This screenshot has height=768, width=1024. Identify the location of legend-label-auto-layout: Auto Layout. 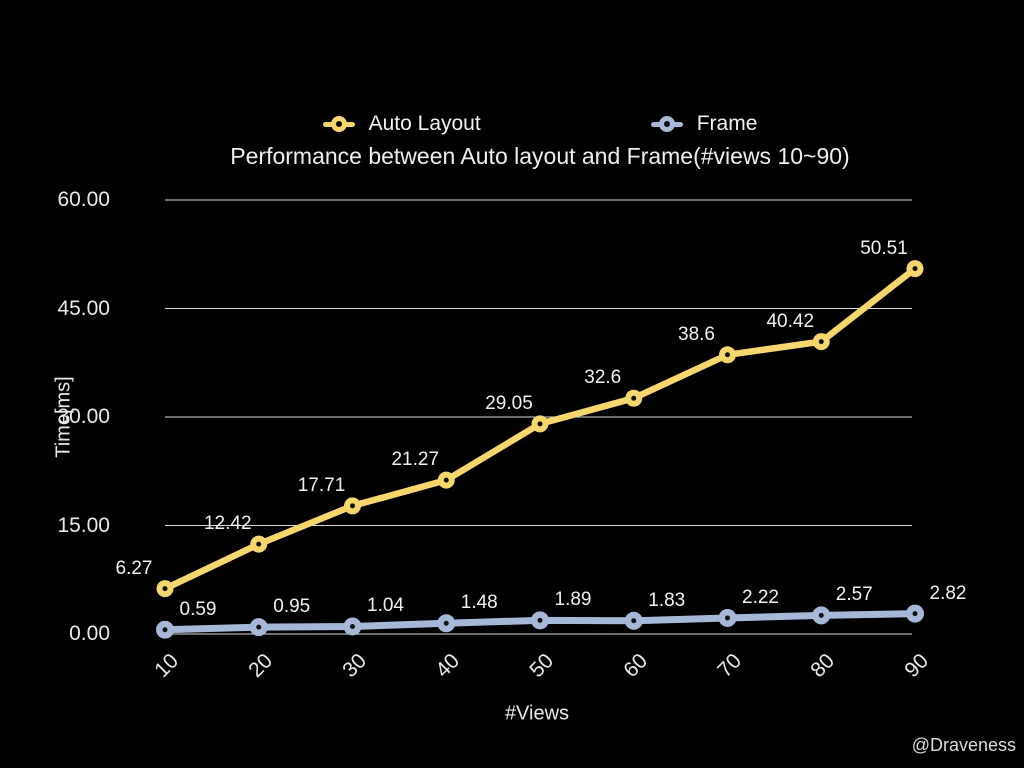
(424, 123).